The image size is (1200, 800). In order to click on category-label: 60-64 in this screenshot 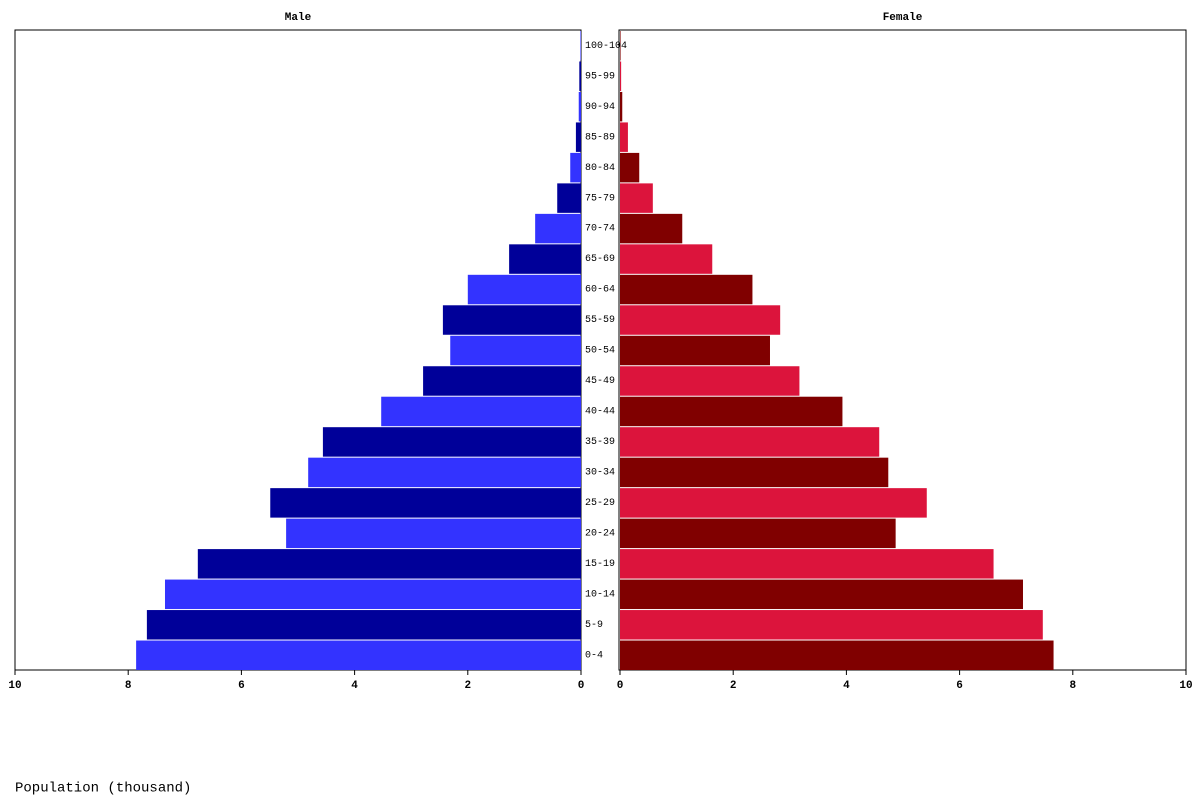, I will do `click(600, 290)`.